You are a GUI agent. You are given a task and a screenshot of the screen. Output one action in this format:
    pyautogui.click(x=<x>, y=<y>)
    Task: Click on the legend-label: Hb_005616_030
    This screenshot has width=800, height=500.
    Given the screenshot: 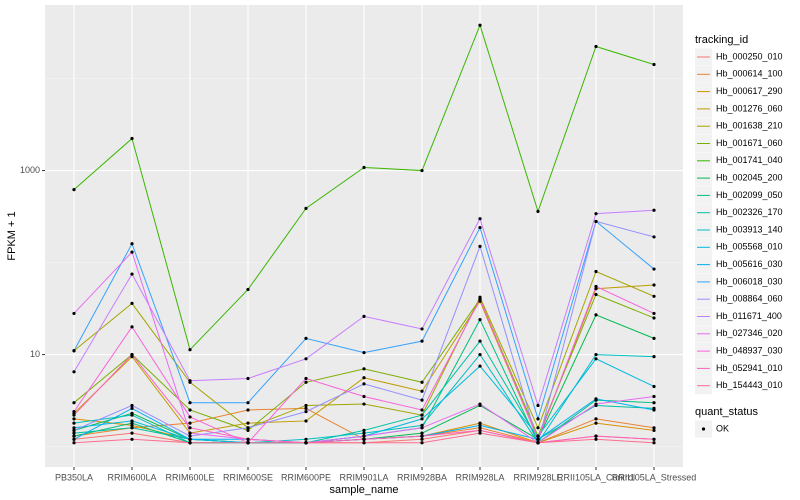 What is the action you would take?
    pyautogui.click(x=749, y=264)
    